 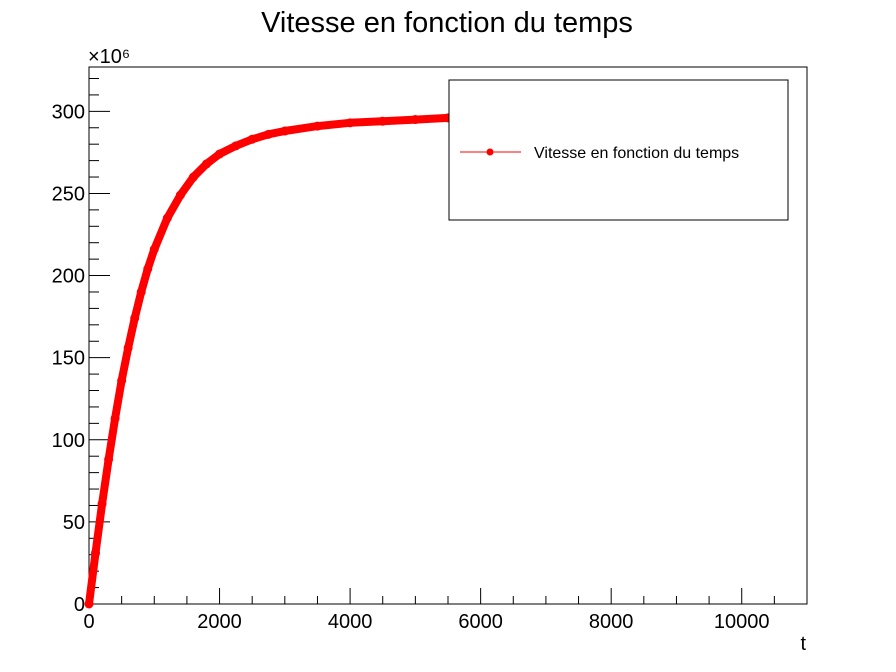 I want to click on y-tick-label: 200, so click(x=68, y=277).